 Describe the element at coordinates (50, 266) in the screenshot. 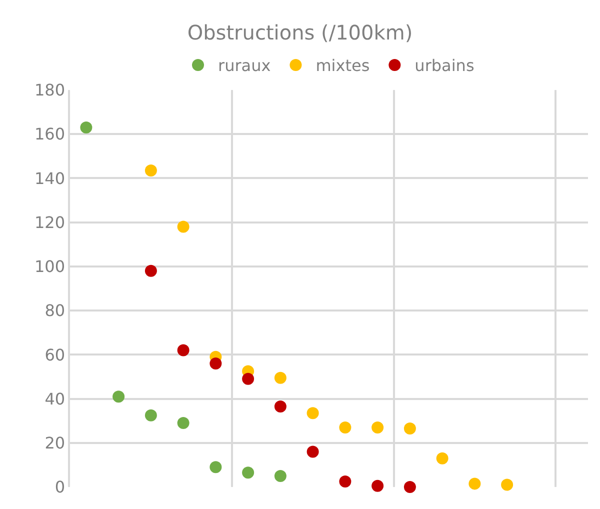

I see `y-tick-label: 100` at that location.